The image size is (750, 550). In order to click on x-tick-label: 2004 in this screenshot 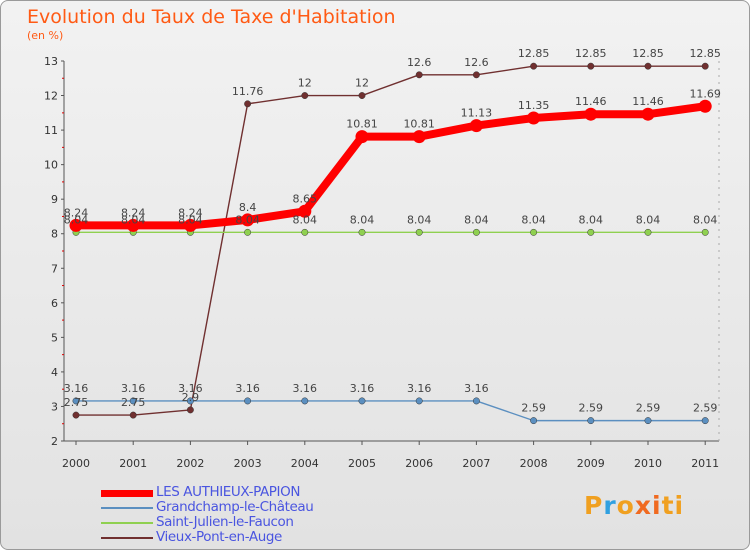, I will do `click(305, 463)`.